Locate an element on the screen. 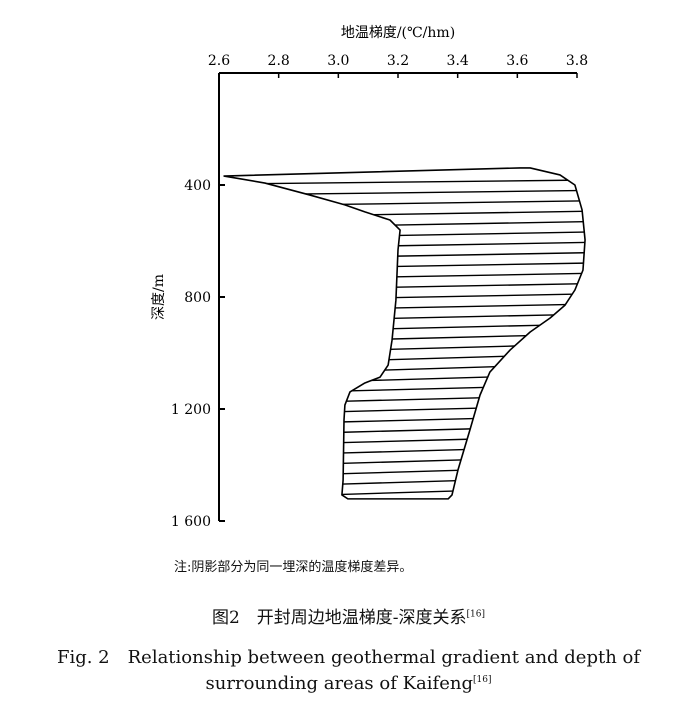 The image size is (697, 712). caption-en-2: surrounding areas of Kaifeng[16] is located at coordinates (348, 683).